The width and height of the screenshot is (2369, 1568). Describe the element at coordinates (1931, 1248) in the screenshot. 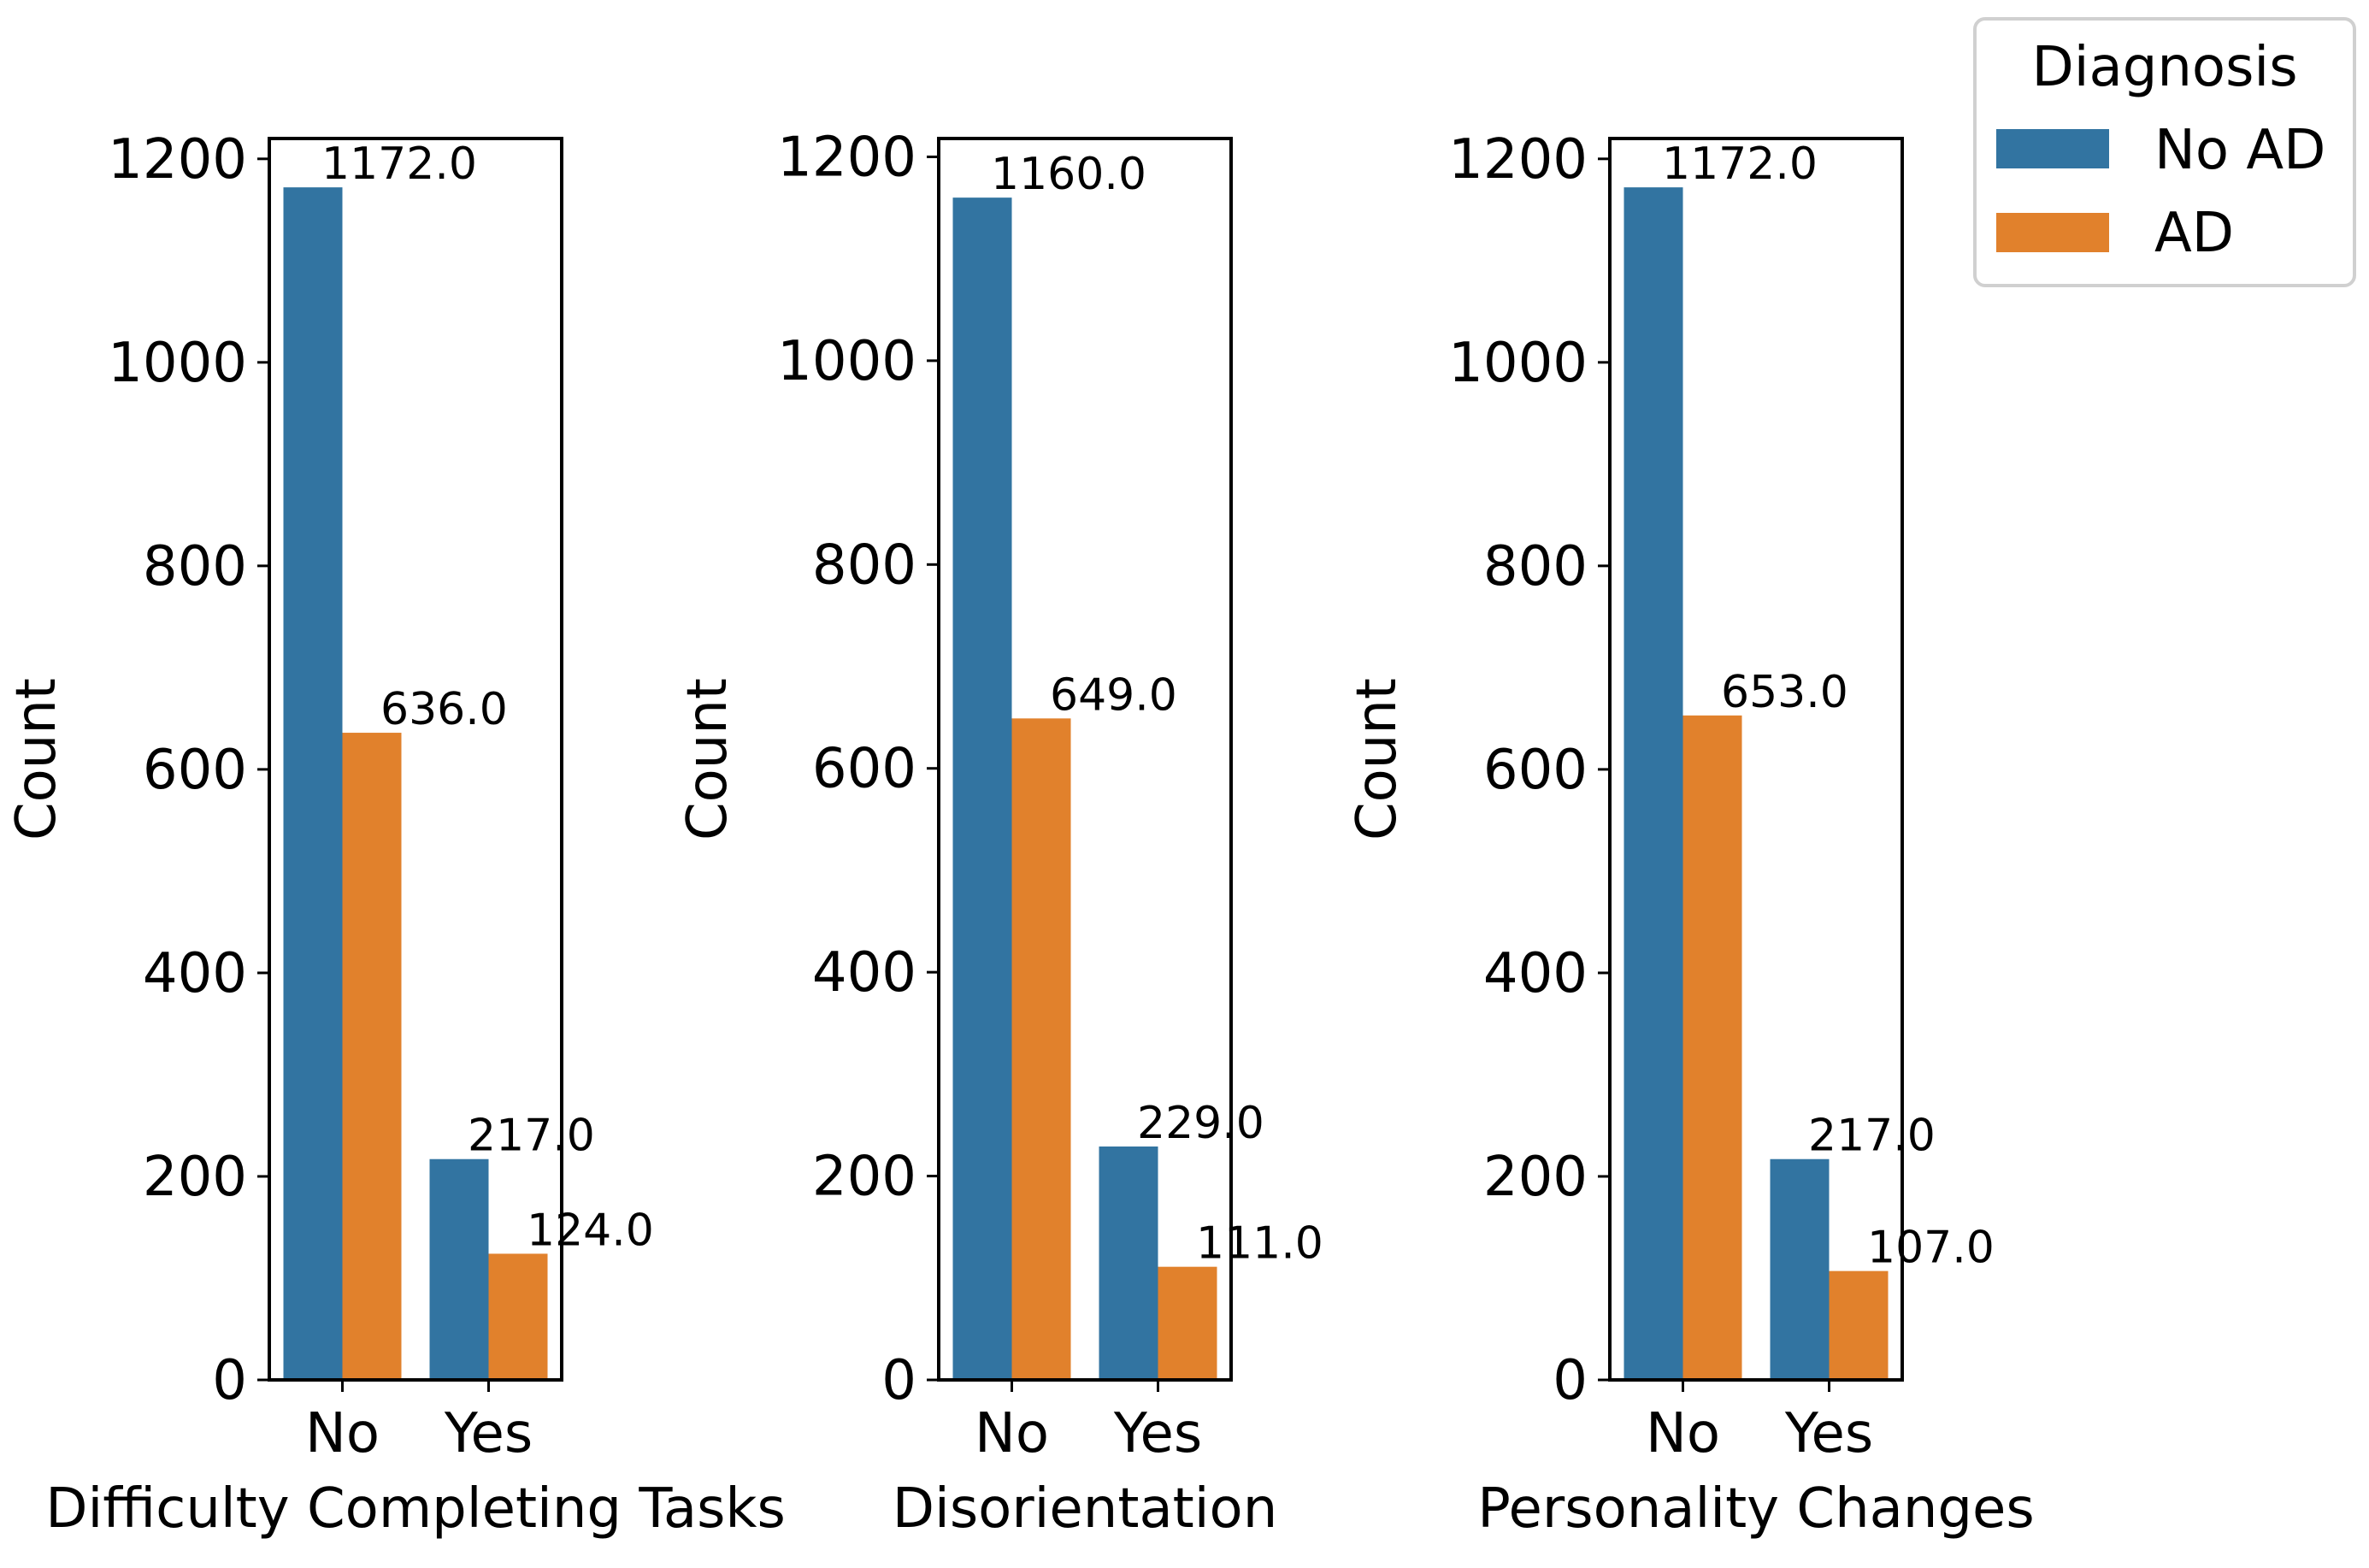

I see `data-label-ad-yes: 107.0` at that location.